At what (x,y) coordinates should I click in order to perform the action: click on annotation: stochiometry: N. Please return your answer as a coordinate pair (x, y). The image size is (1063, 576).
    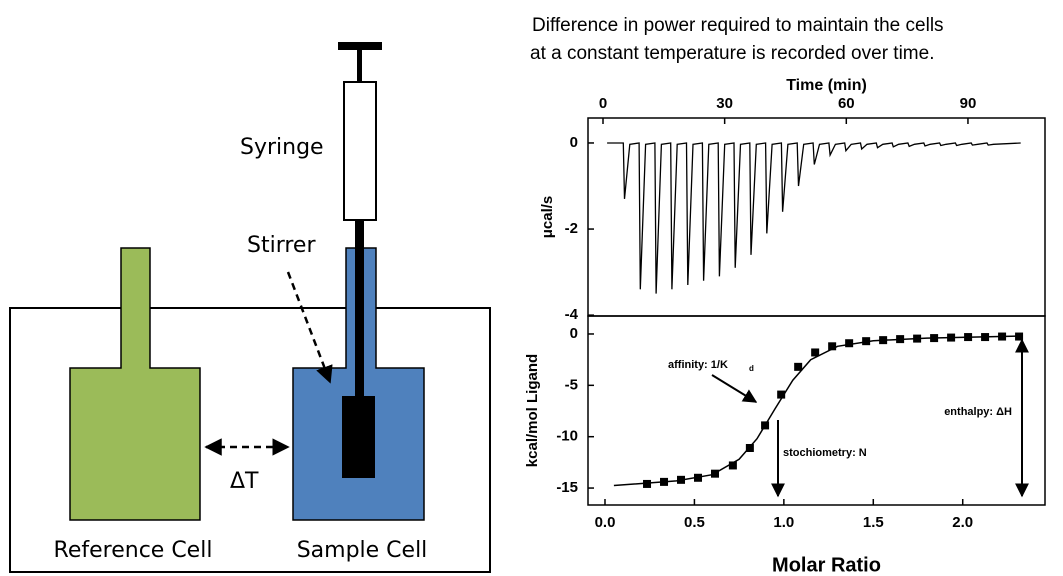
    Looking at the image, I should click on (825, 453).